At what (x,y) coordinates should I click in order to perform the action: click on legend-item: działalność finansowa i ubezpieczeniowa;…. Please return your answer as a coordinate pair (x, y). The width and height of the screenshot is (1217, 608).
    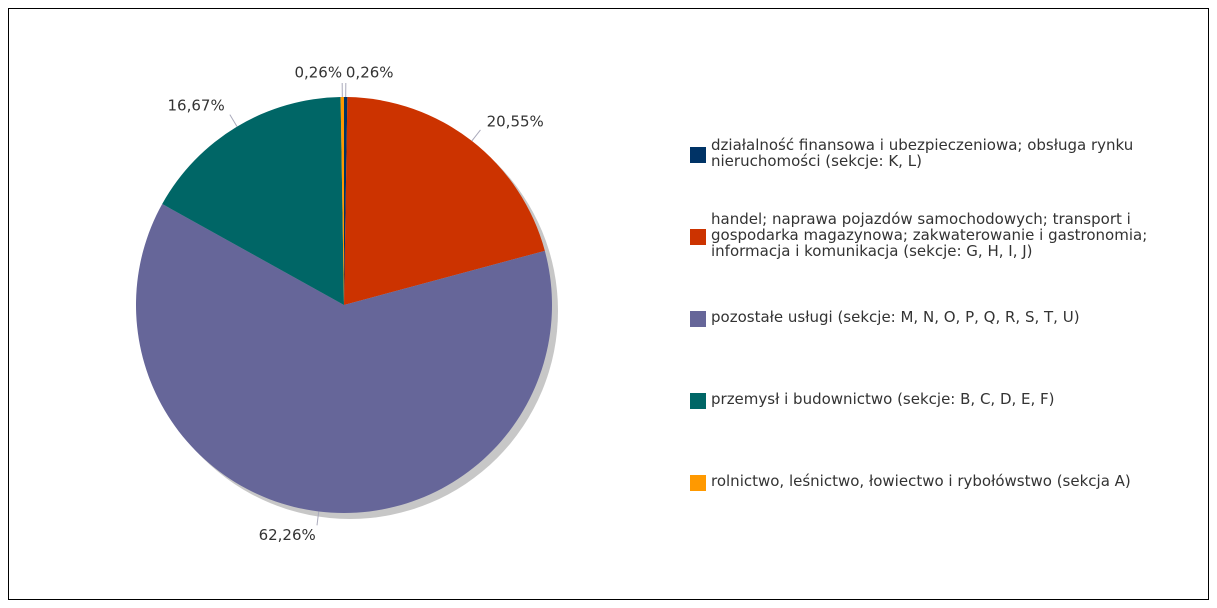
    Looking at the image, I should click on (940, 153).